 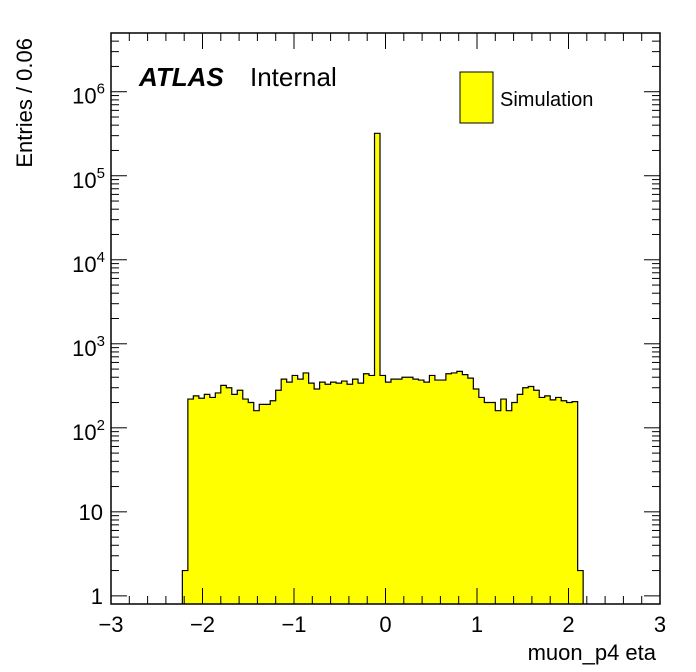 I want to click on y-tick-label: 10, so click(x=91, y=512).